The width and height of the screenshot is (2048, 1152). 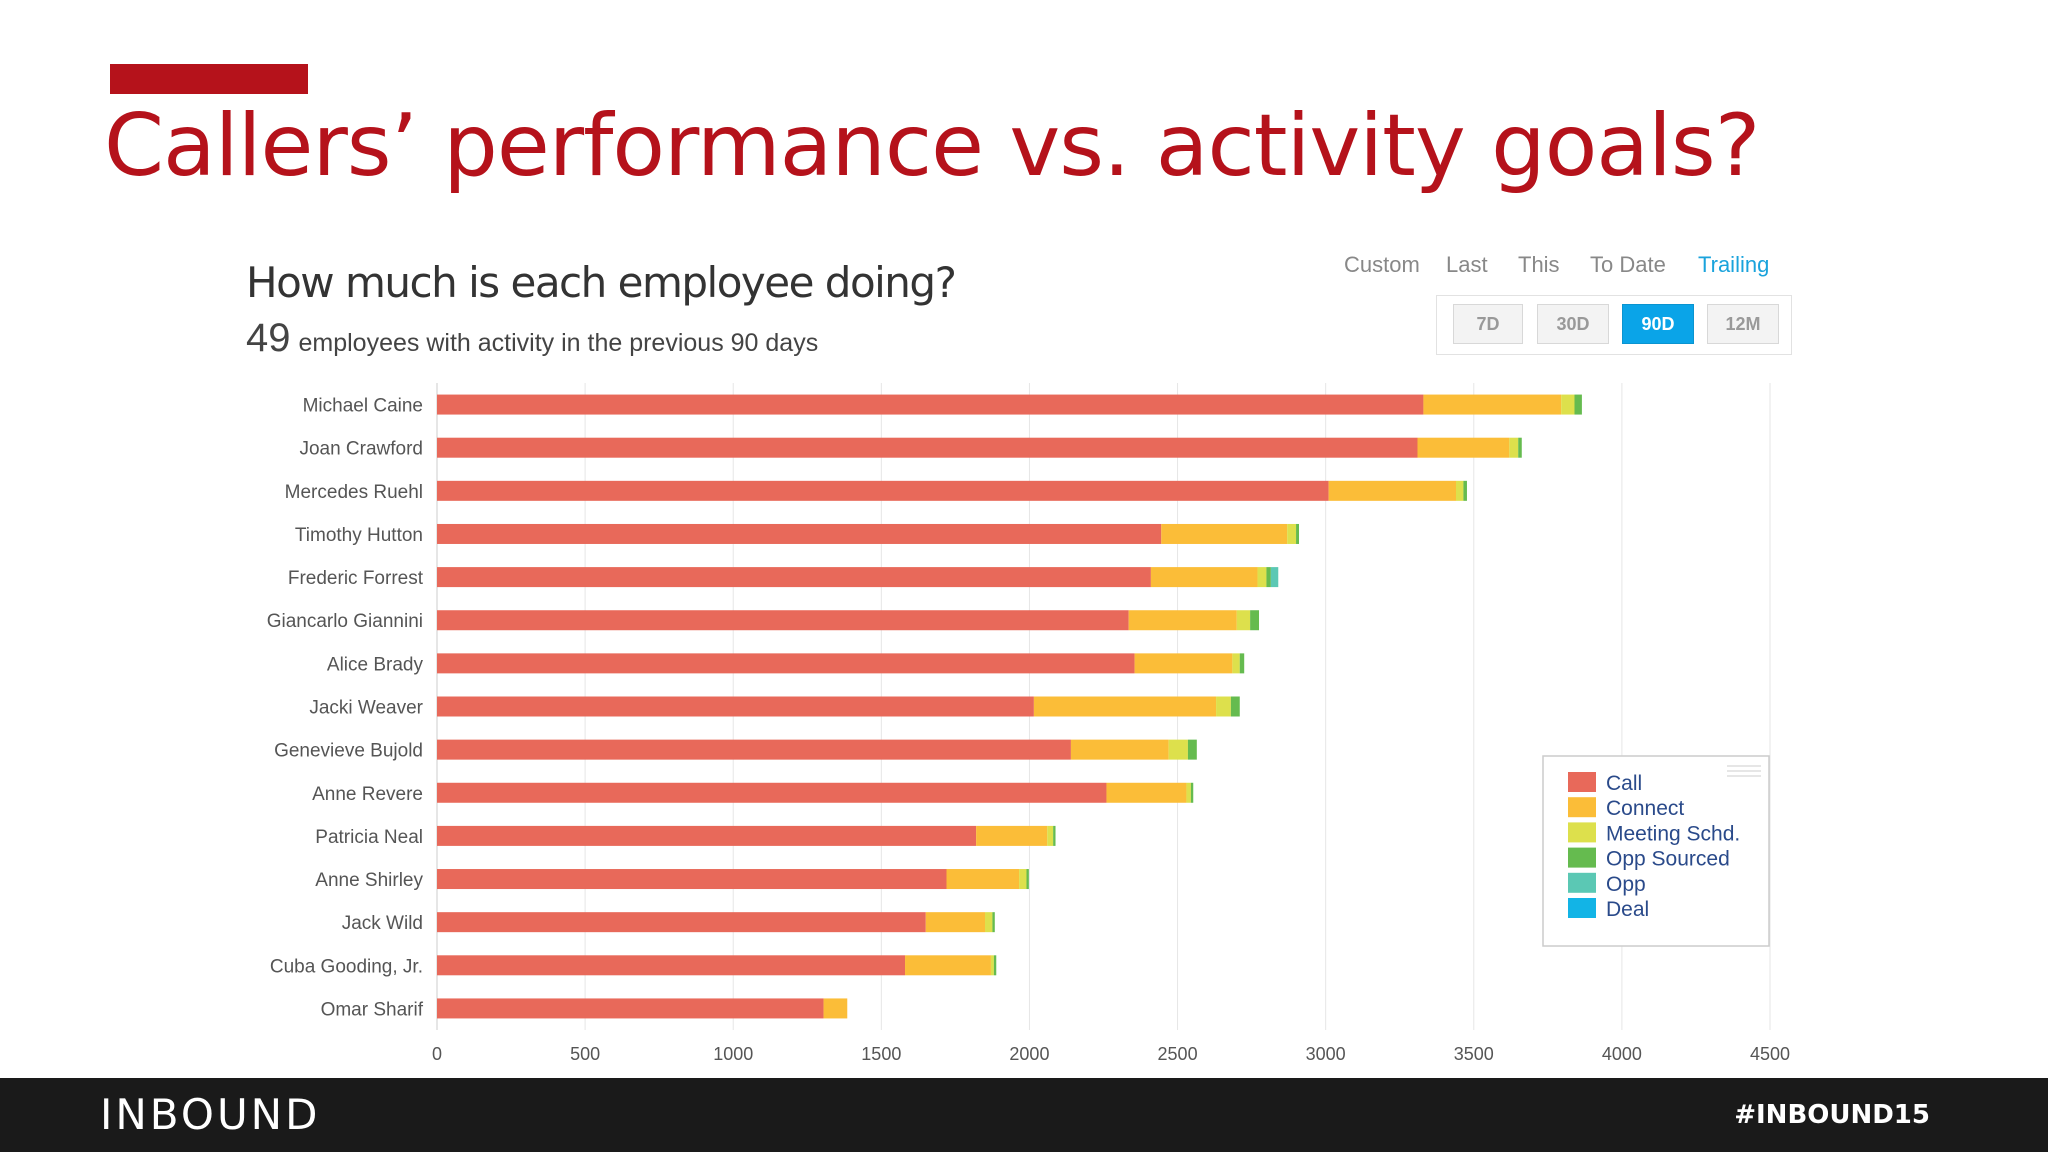 I want to click on bar-joan-crawford-opp-sourced, so click(x=1520, y=447).